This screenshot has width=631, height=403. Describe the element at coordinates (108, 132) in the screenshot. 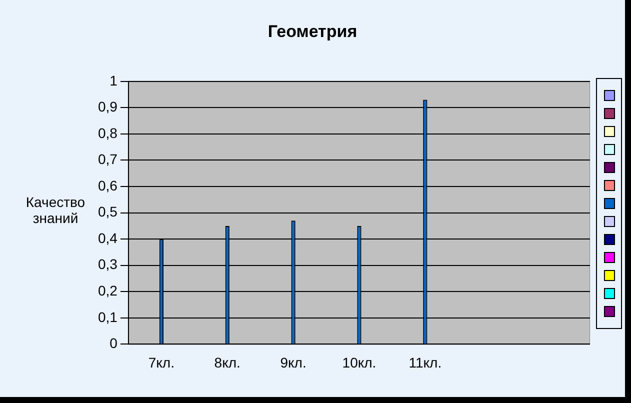

I see `y-tick-label: 0,8` at that location.